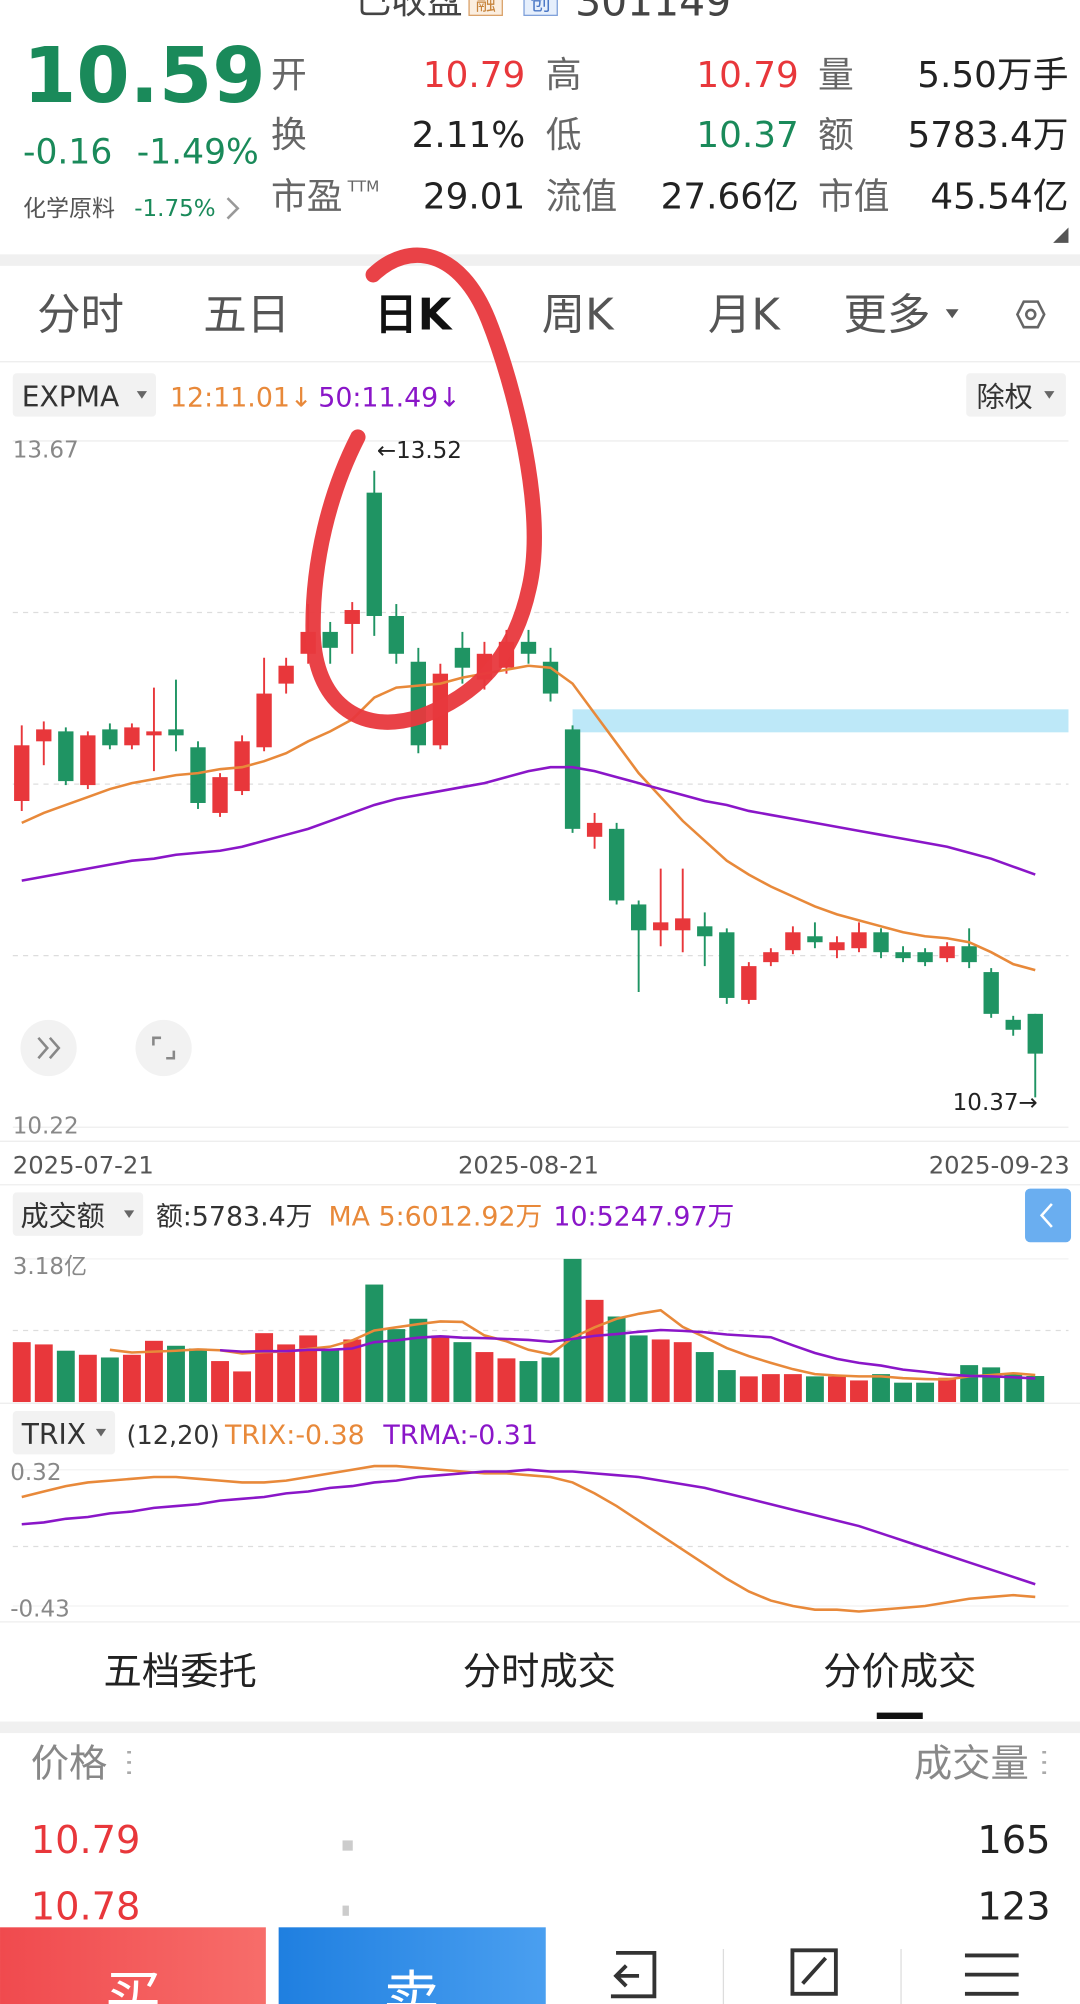  What do you see at coordinates (53, 1434) in the screenshot?
I see `indicator-name: TRIX` at bounding box center [53, 1434].